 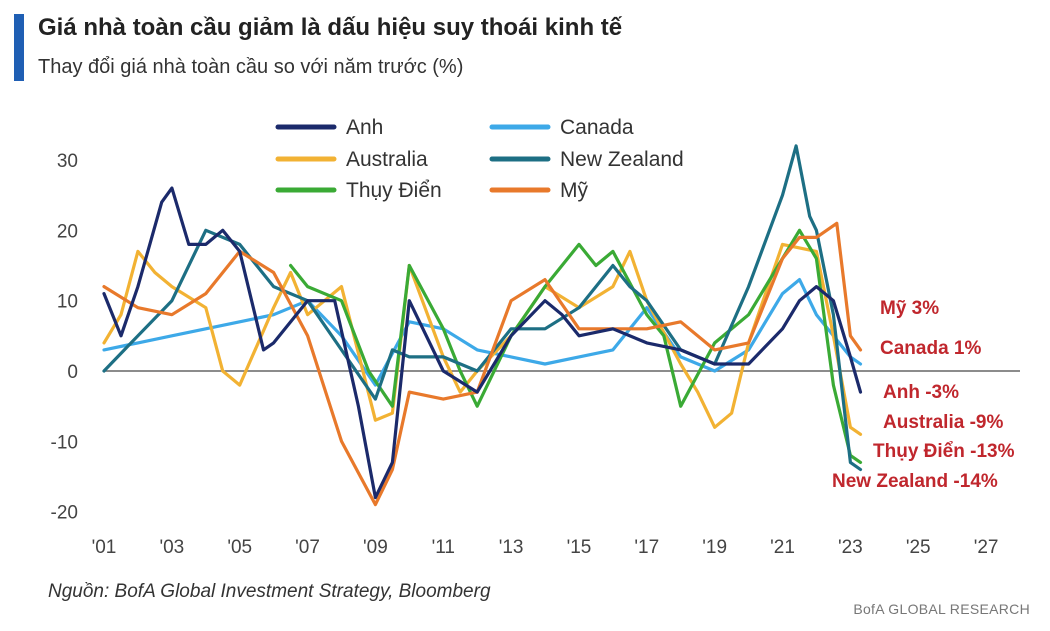 I want to click on y-tick-label: -20, so click(x=64, y=513).